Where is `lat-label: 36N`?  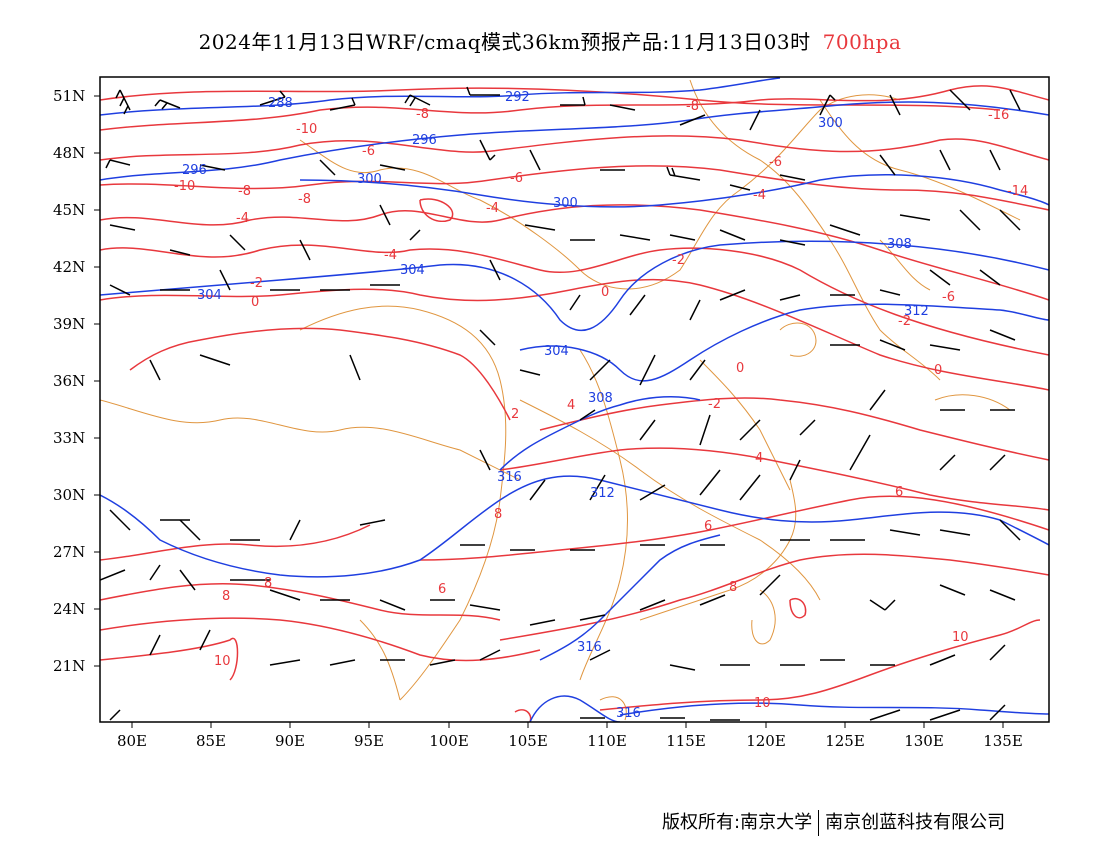 lat-label: 36N is located at coordinates (69, 381).